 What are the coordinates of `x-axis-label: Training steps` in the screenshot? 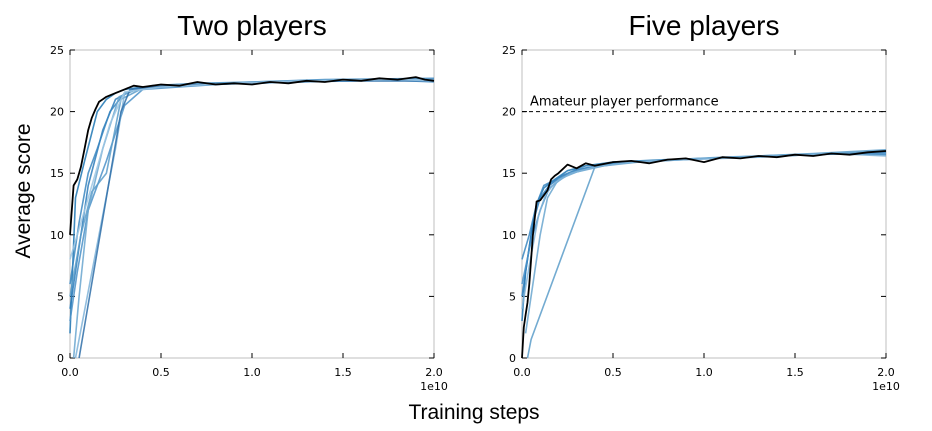 It's located at (473, 412).